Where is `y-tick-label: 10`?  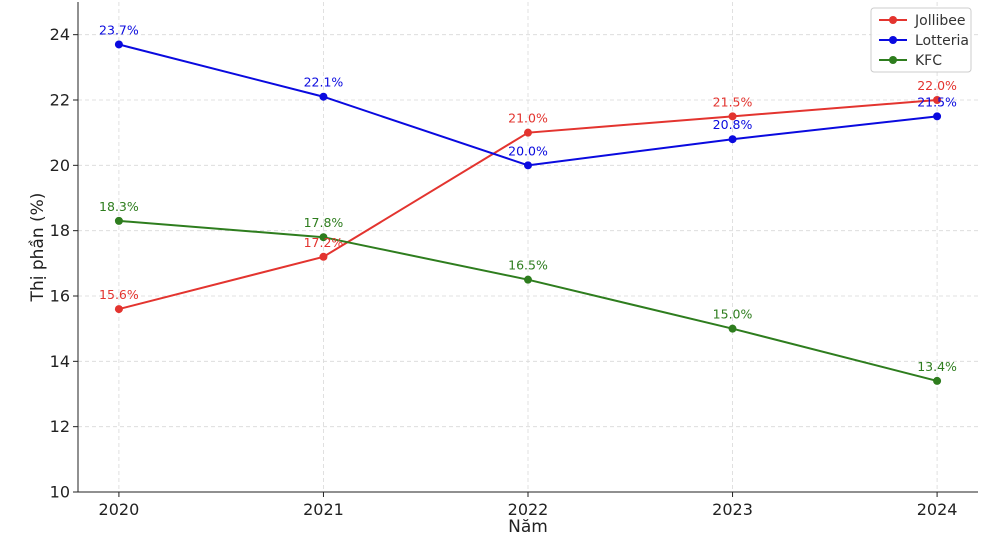 y-tick-label: 10 is located at coordinates (60, 492).